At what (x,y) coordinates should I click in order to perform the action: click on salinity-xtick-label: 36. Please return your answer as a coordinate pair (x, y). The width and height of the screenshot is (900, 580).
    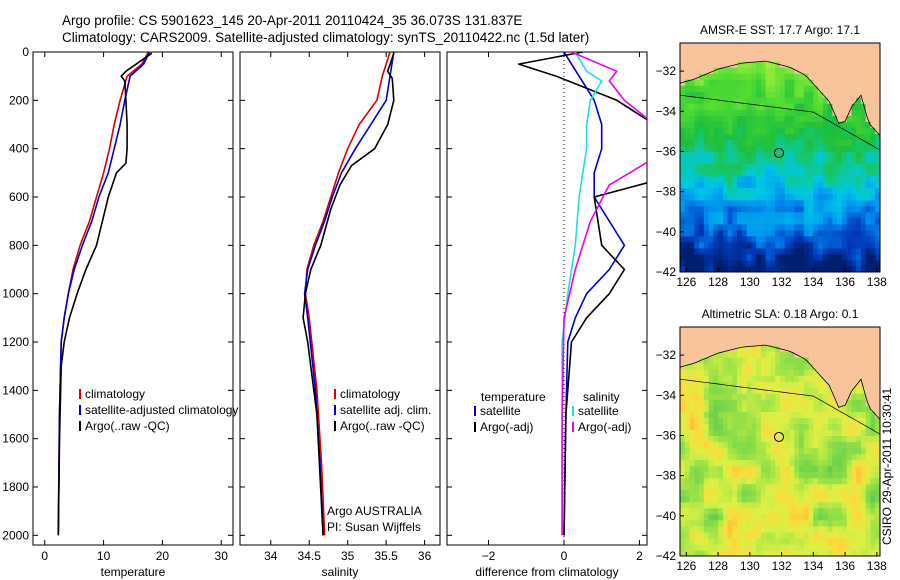
    Looking at the image, I should click on (425, 556).